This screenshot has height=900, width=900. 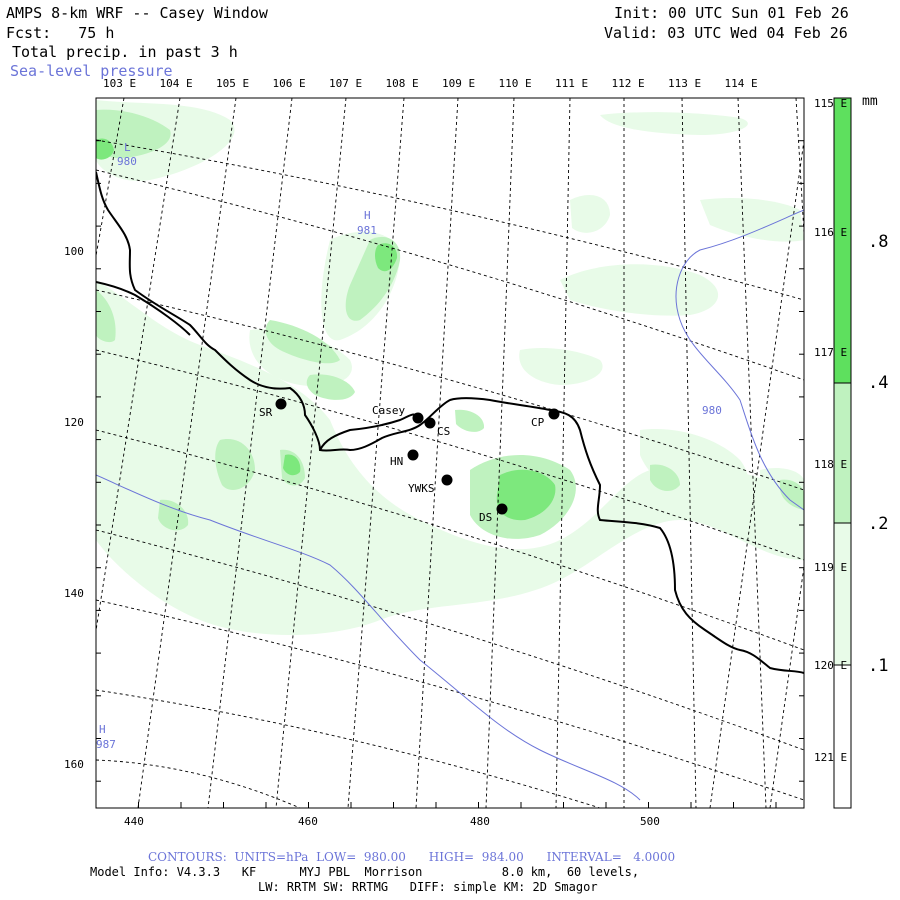 What do you see at coordinates (572, 83) in the screenshot?
I see `longitude-label: 111 E` at bounding box center [572, 83].